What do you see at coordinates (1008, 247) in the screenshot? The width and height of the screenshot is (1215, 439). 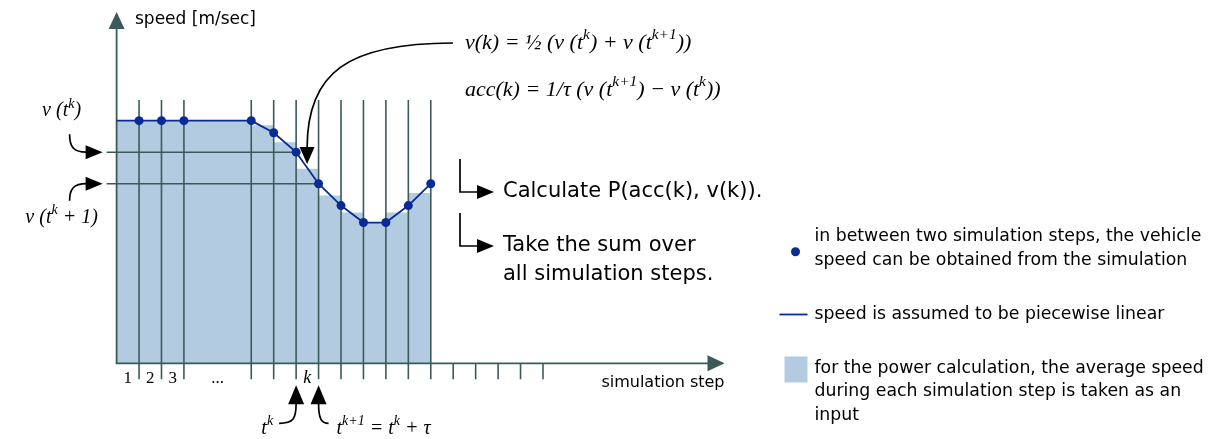 I see `legend-label: in between two simulation steps, the vehicle speed can be obtained from the simulation` at bounding box center [1008, 247].